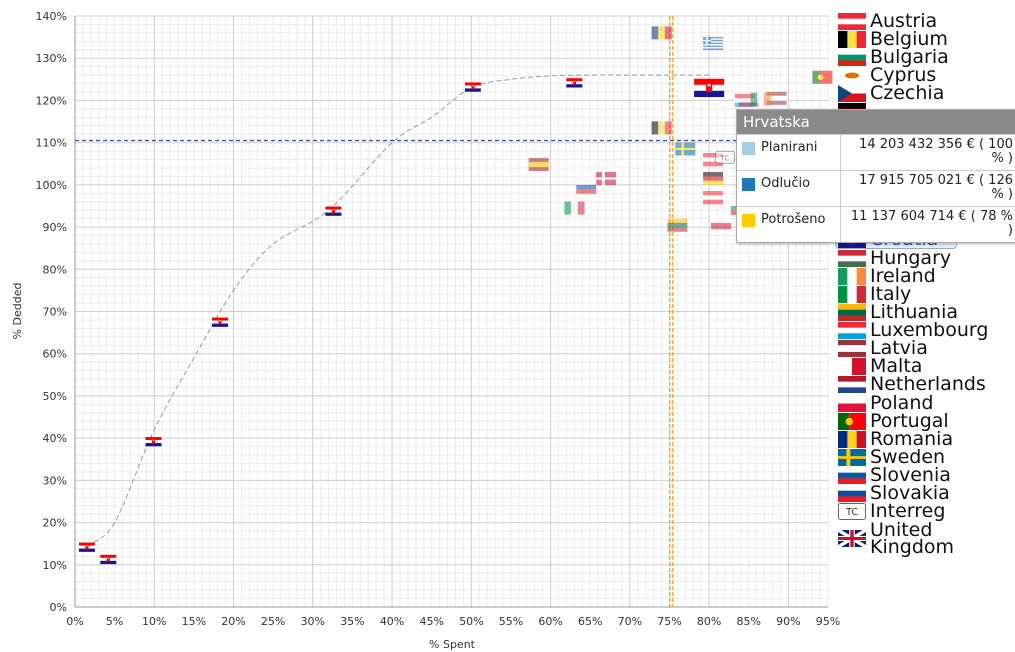 This screenshot has height=652, width=1015. What do you see at coordinates (852, 439) in the screenshot?
I see `romania-flag-icon` at bounding box center [852, 439].